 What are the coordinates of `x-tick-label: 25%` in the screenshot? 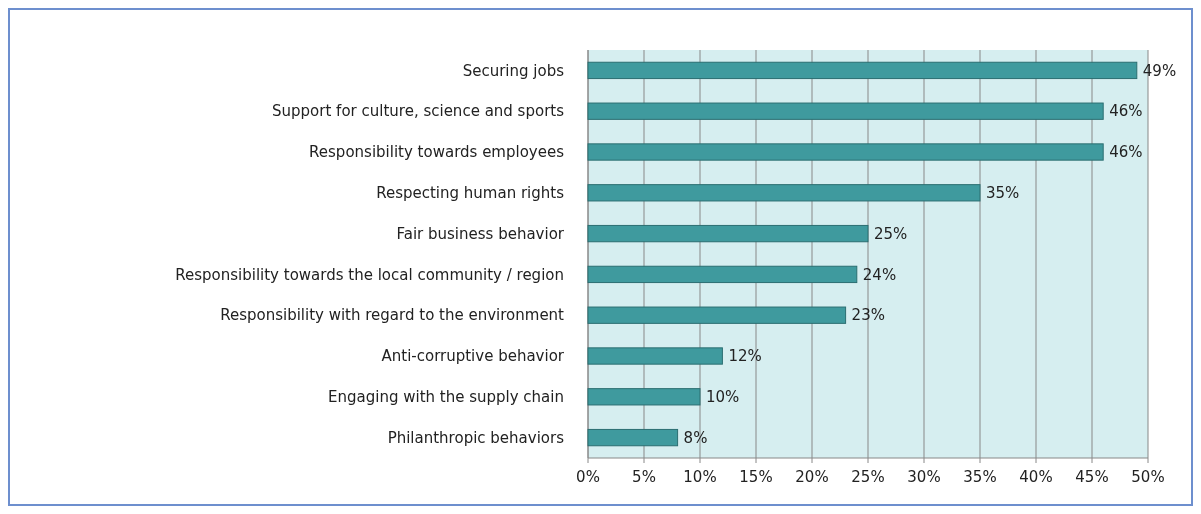 It's located at (868, 477).